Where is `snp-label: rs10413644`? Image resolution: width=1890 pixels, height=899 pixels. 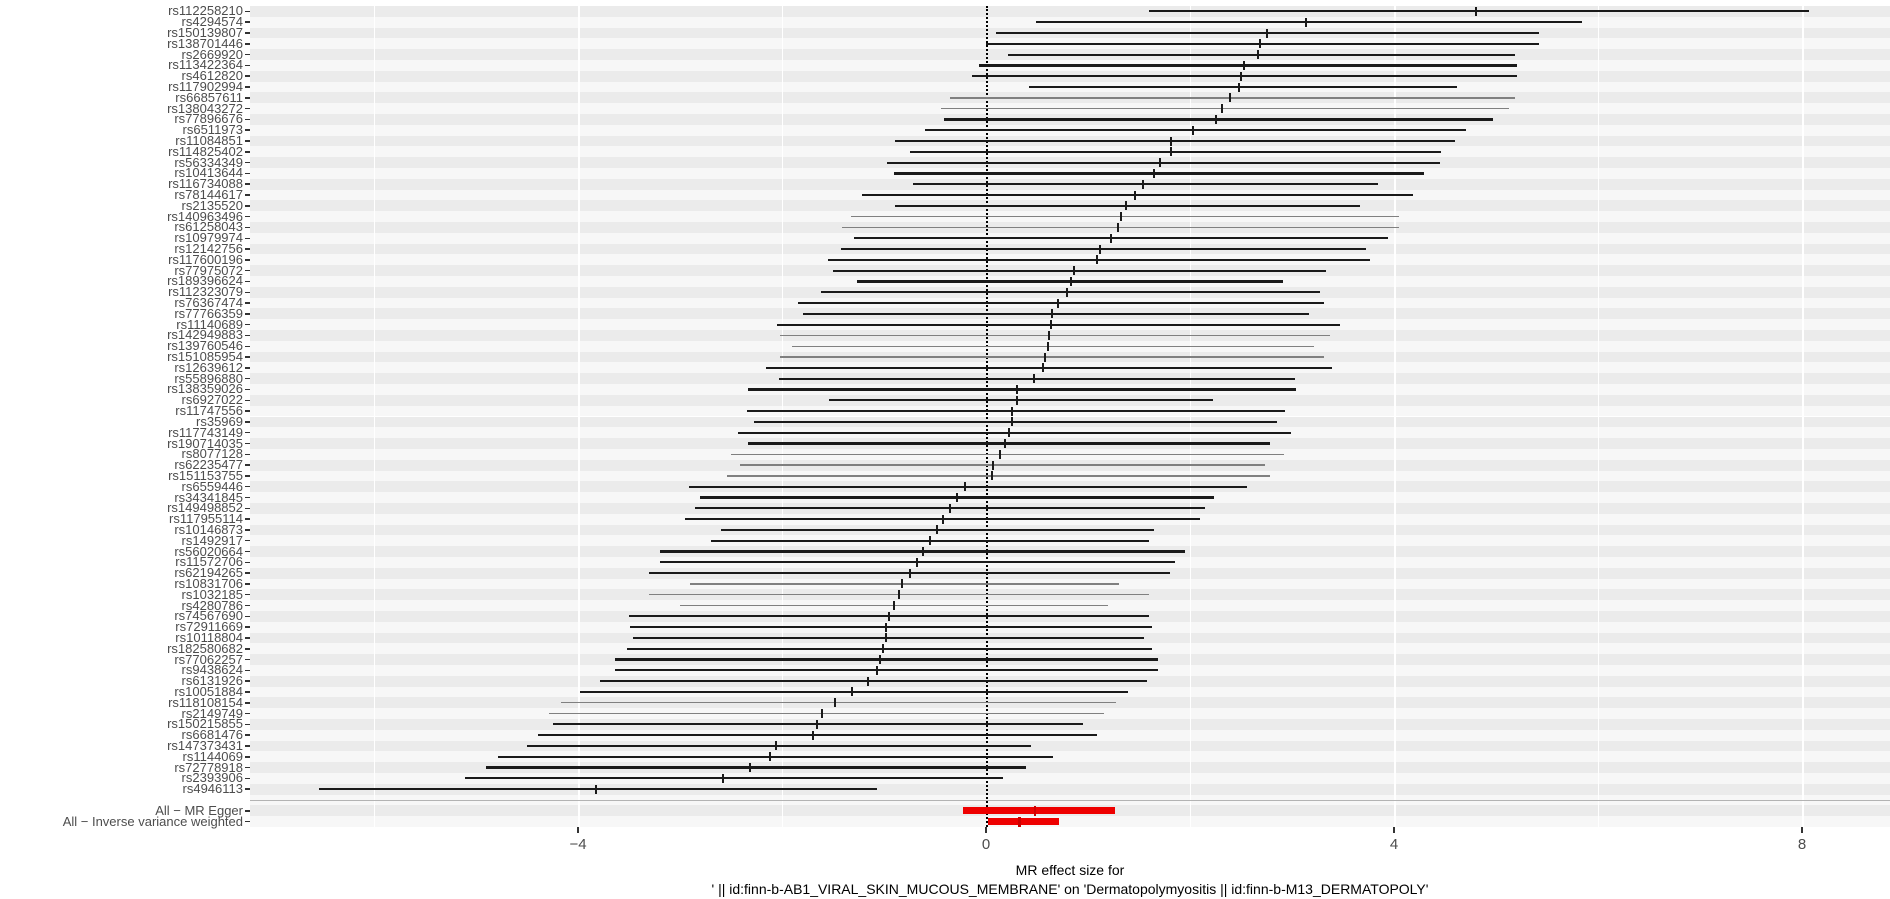 snp-label: rs10413644 is located at coordinates (208, 173).